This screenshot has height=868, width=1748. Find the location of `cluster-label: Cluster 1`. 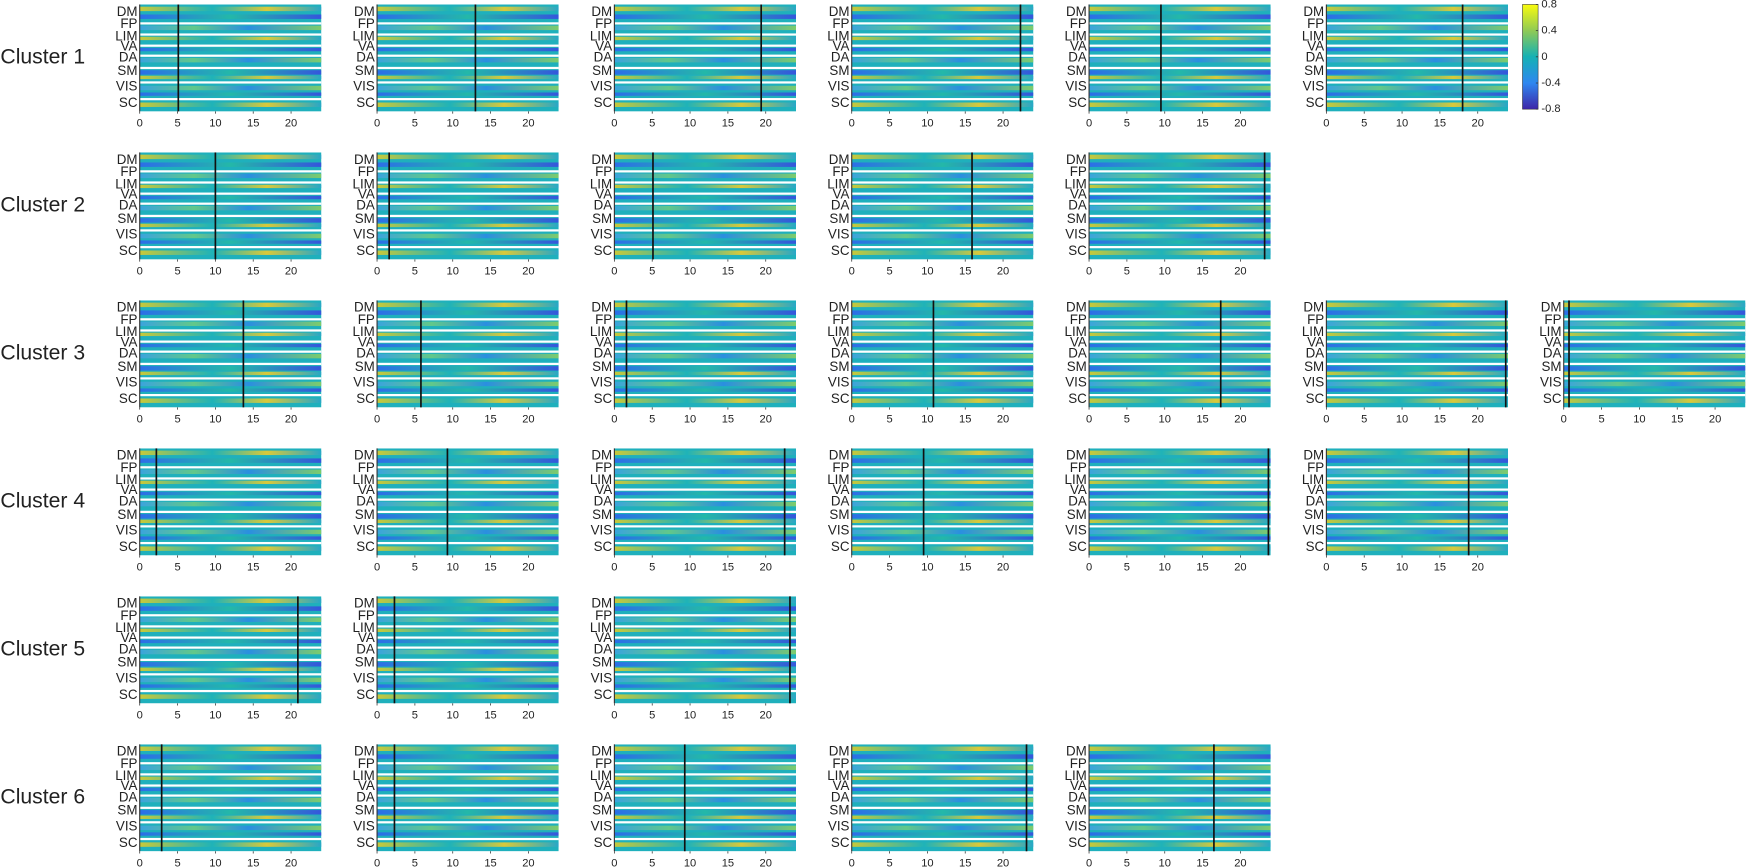

cluster-label: Cluster 1 is located at coordinates (42, 57).